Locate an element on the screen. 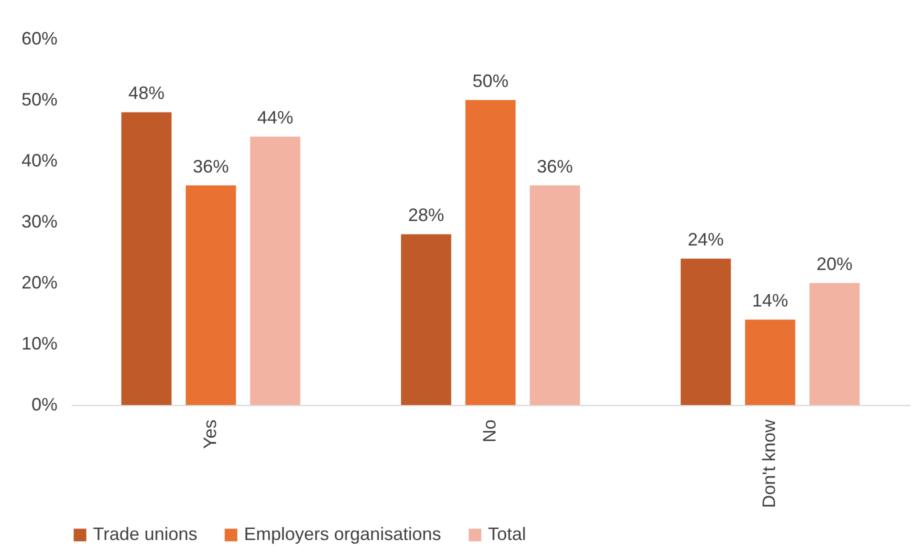 Image resolution: width=922 pixels, height=558 pixels. legend-label: Trade unions is located at coordinates (145, 534).